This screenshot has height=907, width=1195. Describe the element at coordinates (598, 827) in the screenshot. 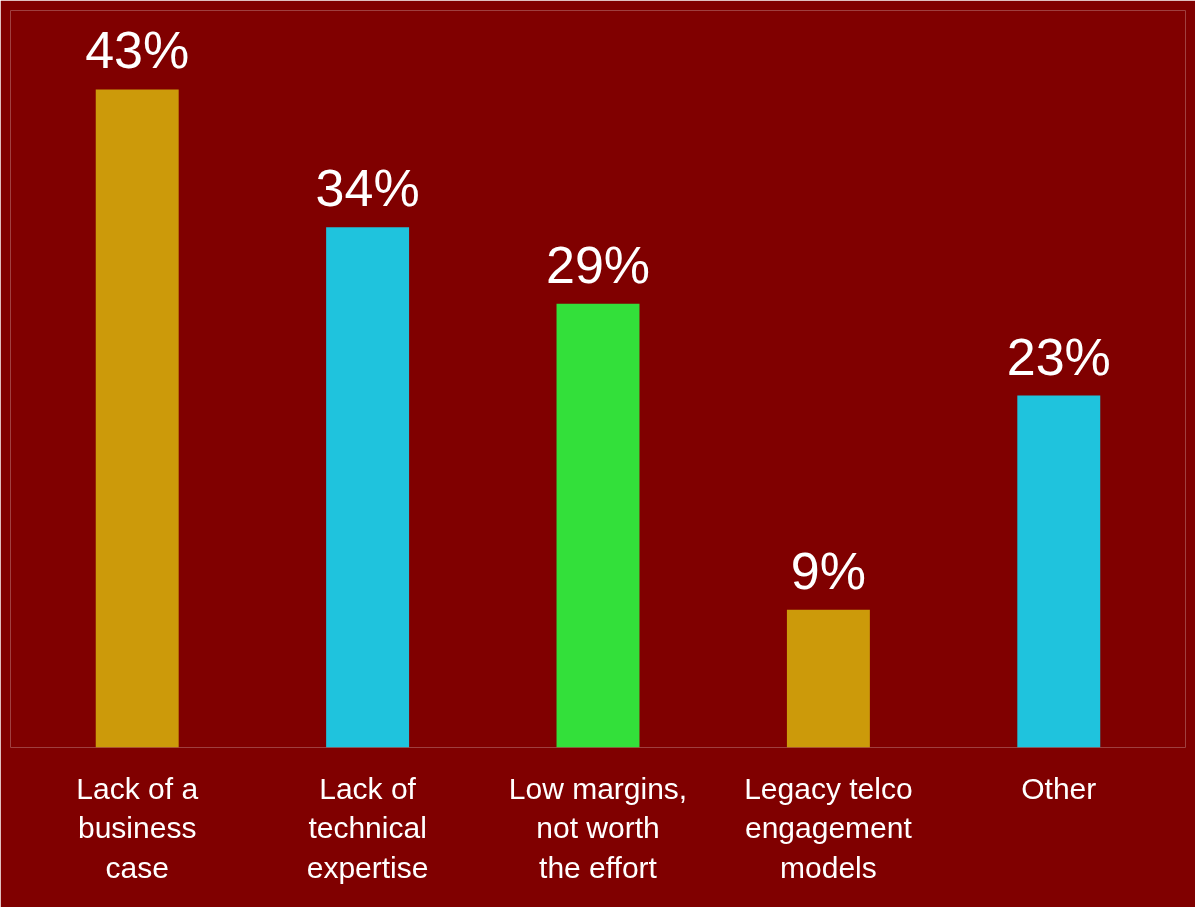

I see `x-tick-label: Low margins, not worth the effort` at that location.